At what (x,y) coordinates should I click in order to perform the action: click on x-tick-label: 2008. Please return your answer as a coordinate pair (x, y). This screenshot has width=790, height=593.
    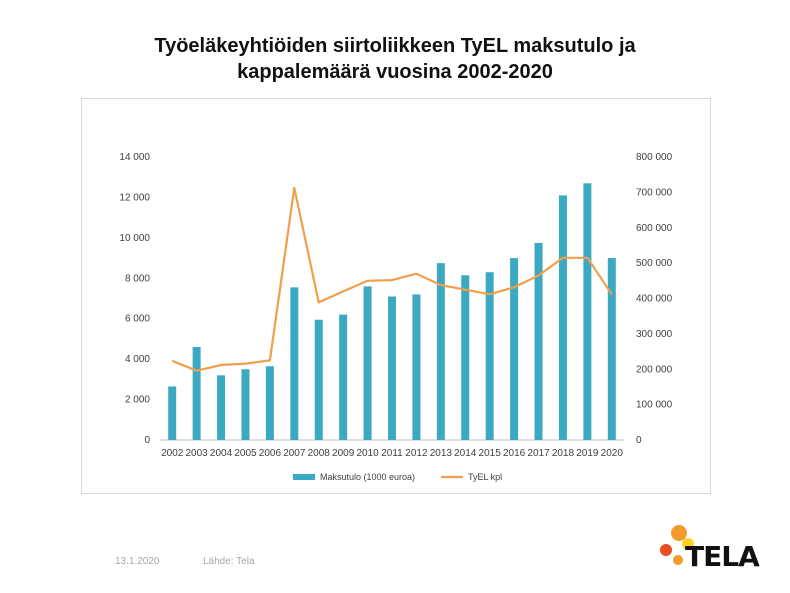
    Looking at the image, I should click on (319, 453).